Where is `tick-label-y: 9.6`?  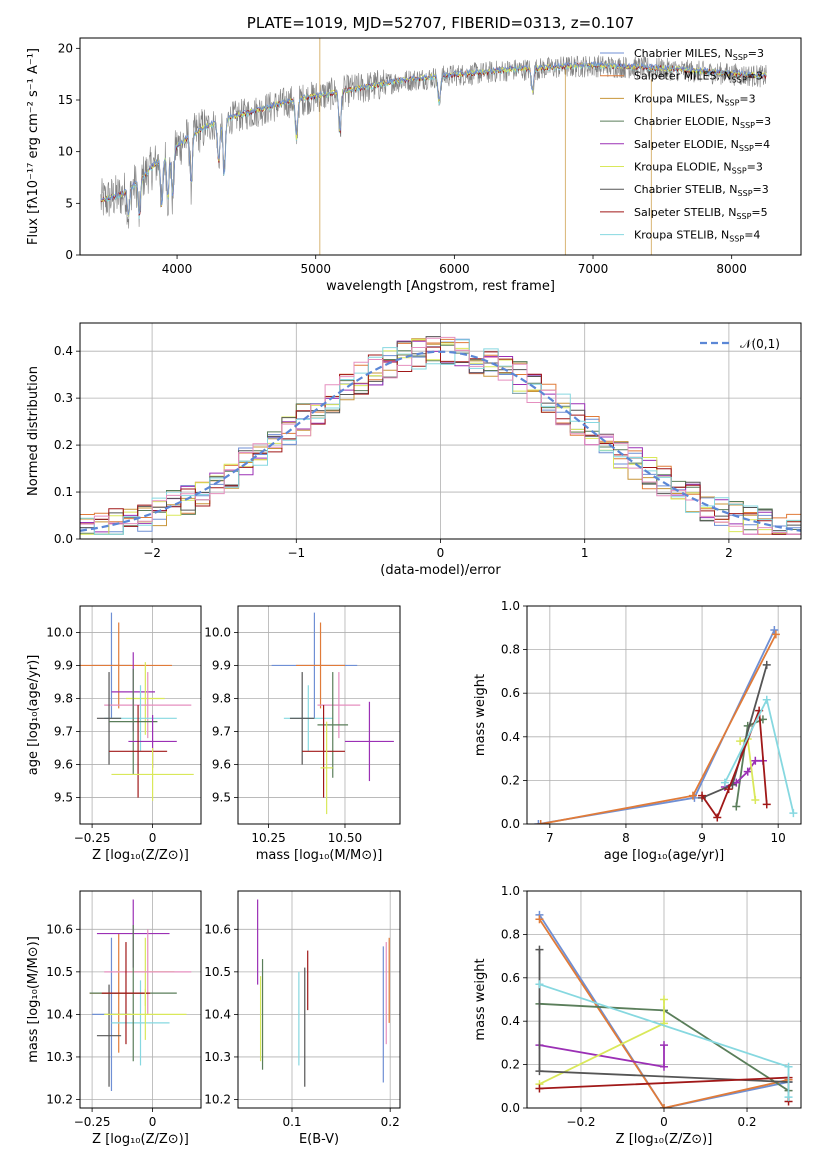
tick-label-y: 9.6 is located at coordinates (63, 765).